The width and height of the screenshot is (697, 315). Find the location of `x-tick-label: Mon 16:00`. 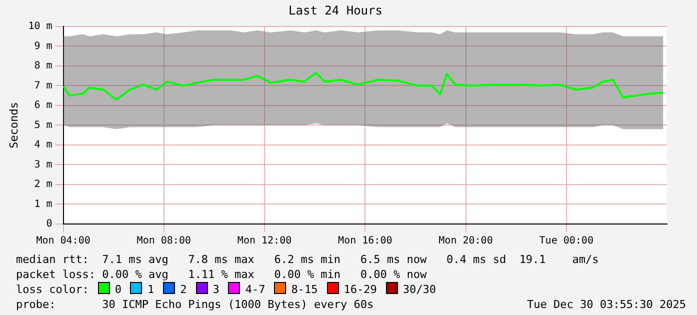

x-tick-label: Mon 16:00 is located at coordinates (365, 241).